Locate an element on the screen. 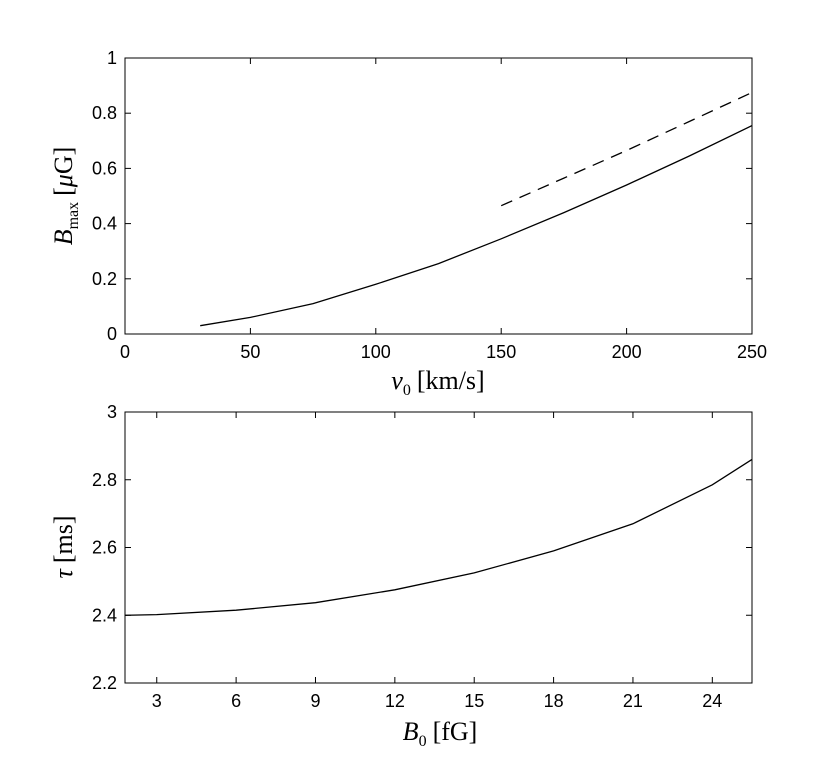 This screenshot has height=767, width=830. x-tick-label: 100 is located at coordinates (376, 352).